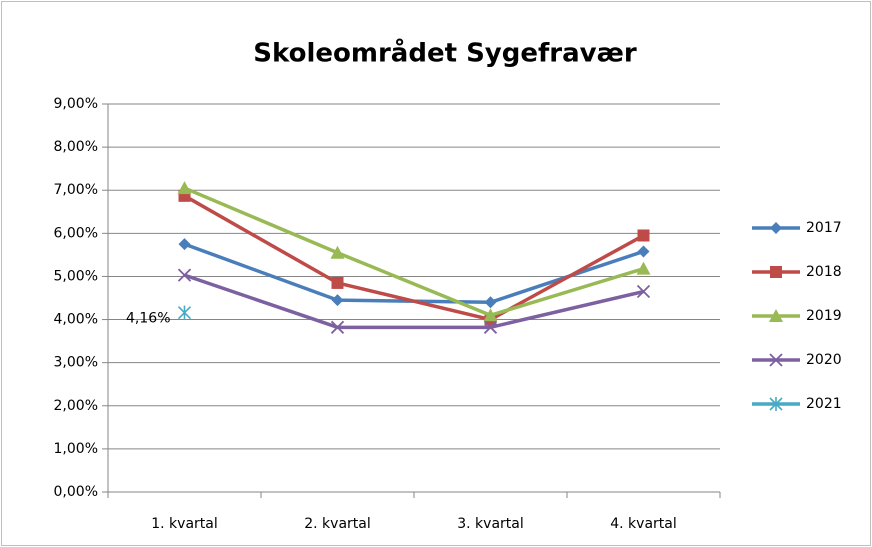 This screenshot has width=872, height=547. Describe the element at coordinates (184, 524) in the screenshot. I see `x-tick-label: 1. kvartal` at that location.